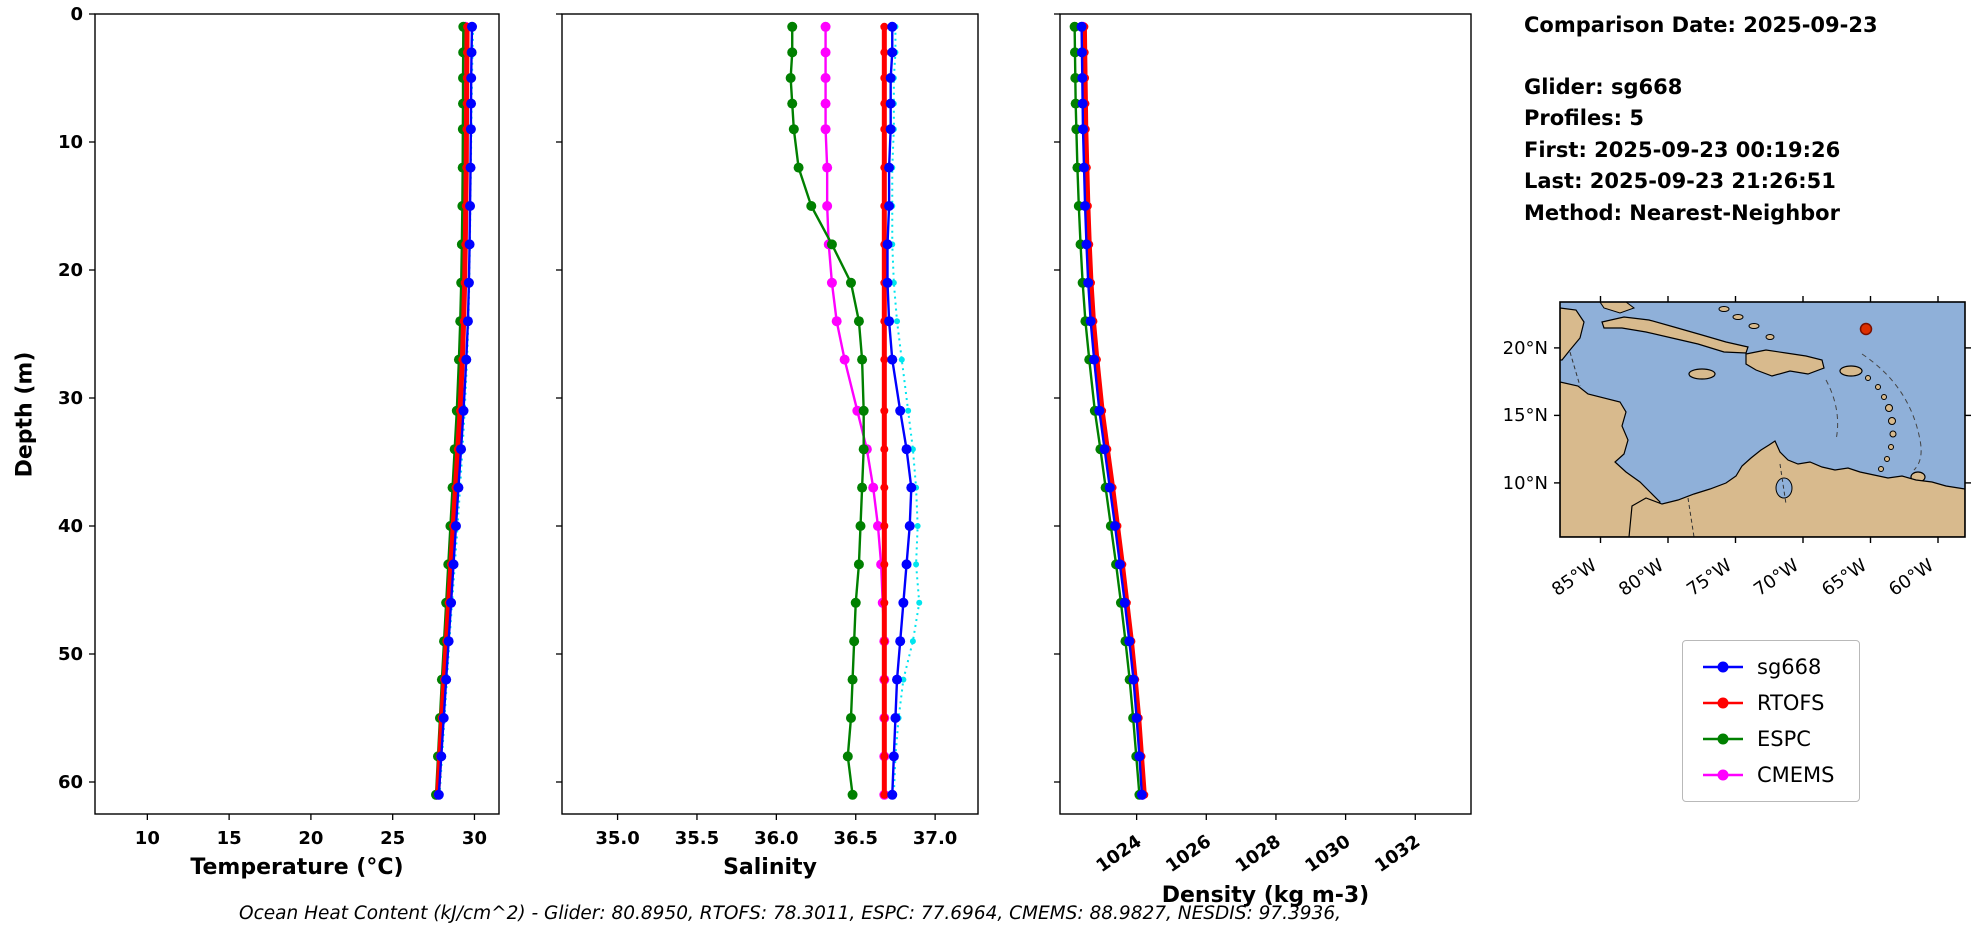 The width and height of the screenshot is (1982, 934). Describe the element at coordinates (147, 838) in the screenshot. I see `x-tick-label: 10` at that location.